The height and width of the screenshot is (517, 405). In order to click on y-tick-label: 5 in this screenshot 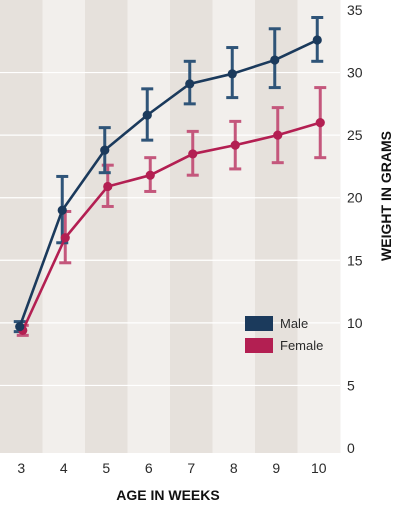, I will do `click(351, 385)`.